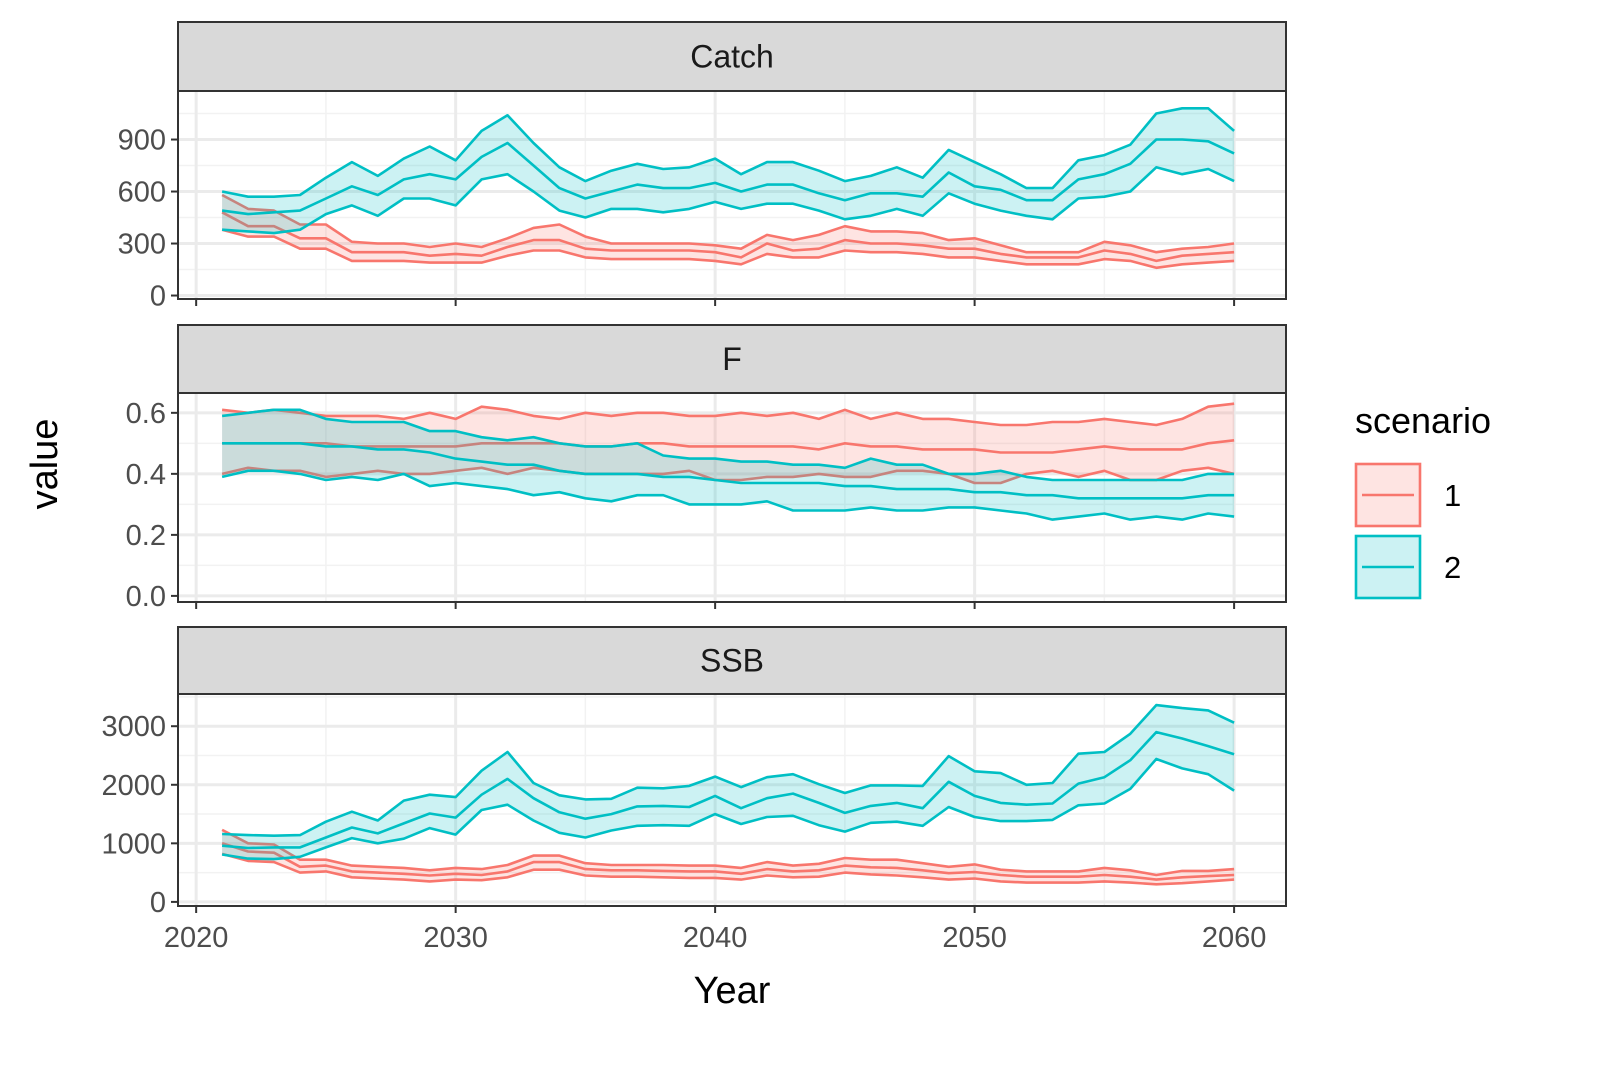 The image size is (1615, 1065). I want to click on y-tick-label: 900, so click(142, 141).